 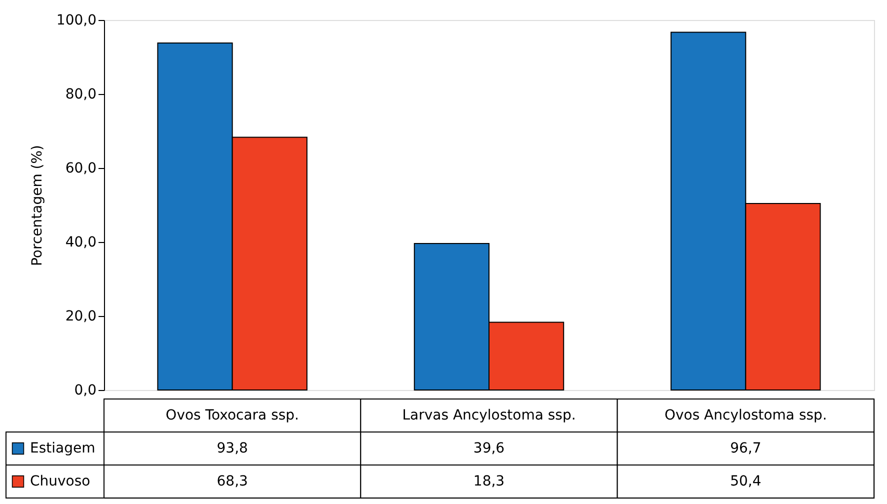 What do you see at coordinates (489, 482) in the screenshot?
I see `data-label: 18,3` at bounding box center [489, 482].